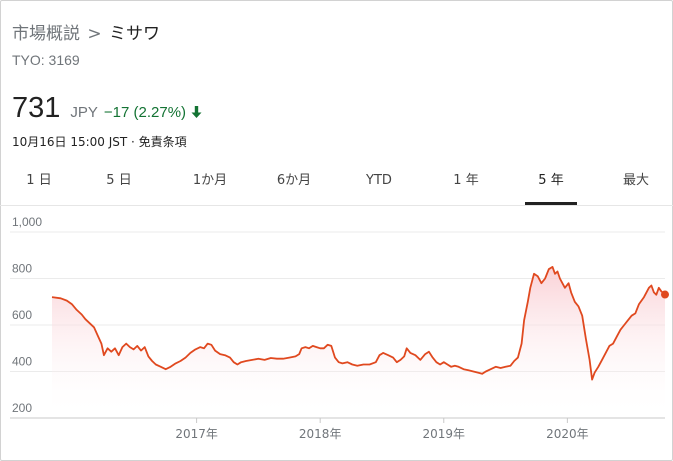  What do you see at coordinates (46, 34) in the screenshot?
I see `breadcrumb-market-summary-link: 市場概説` at bounding box center [46, 34].